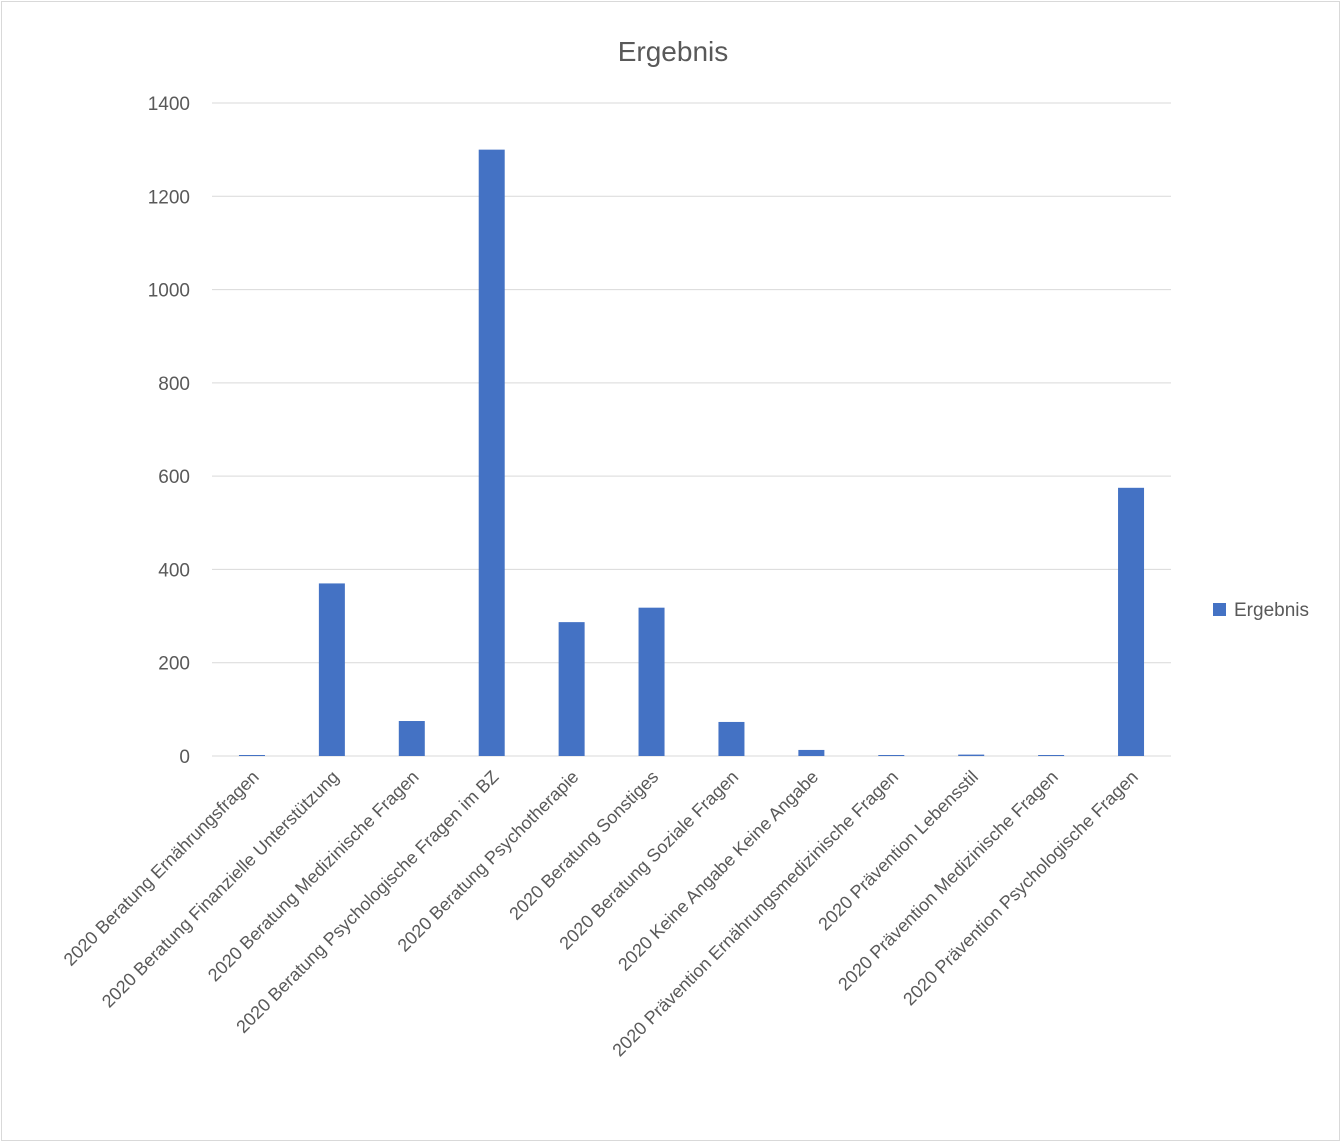 Image resolution: width=1341 pixels, height=1142 pixels. I want to click on legend-swatch, so click(1219, 609).